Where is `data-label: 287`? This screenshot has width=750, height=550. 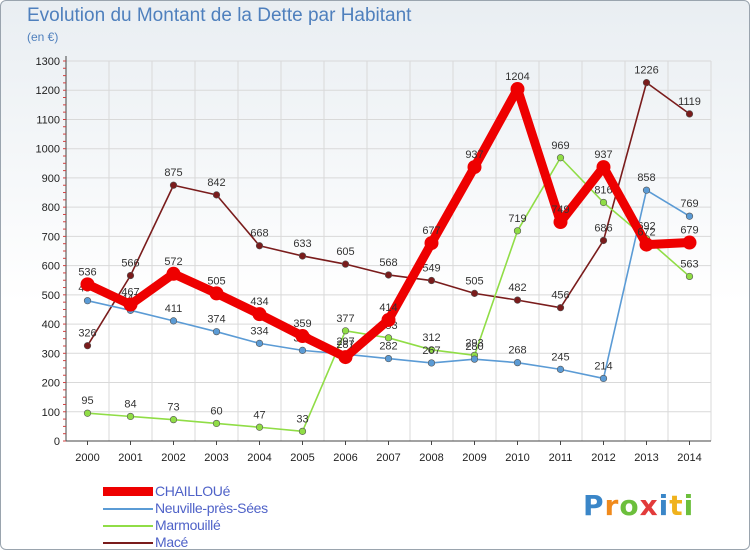 data-label: 287 is located at coordinates (345, 345).